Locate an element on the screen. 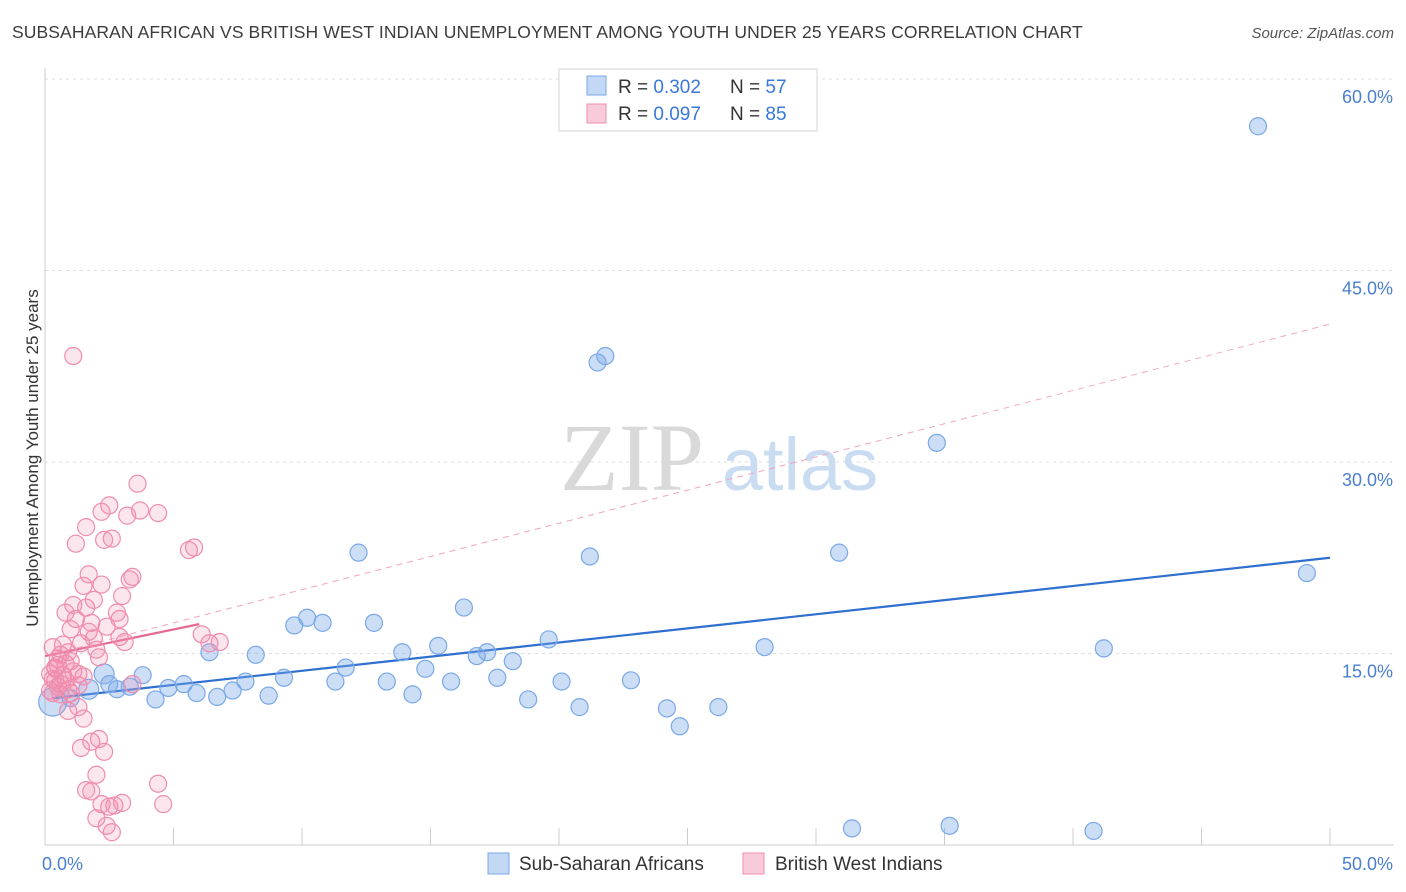  y-tick-label: 45.0% is located at coordinates (1367, 289).